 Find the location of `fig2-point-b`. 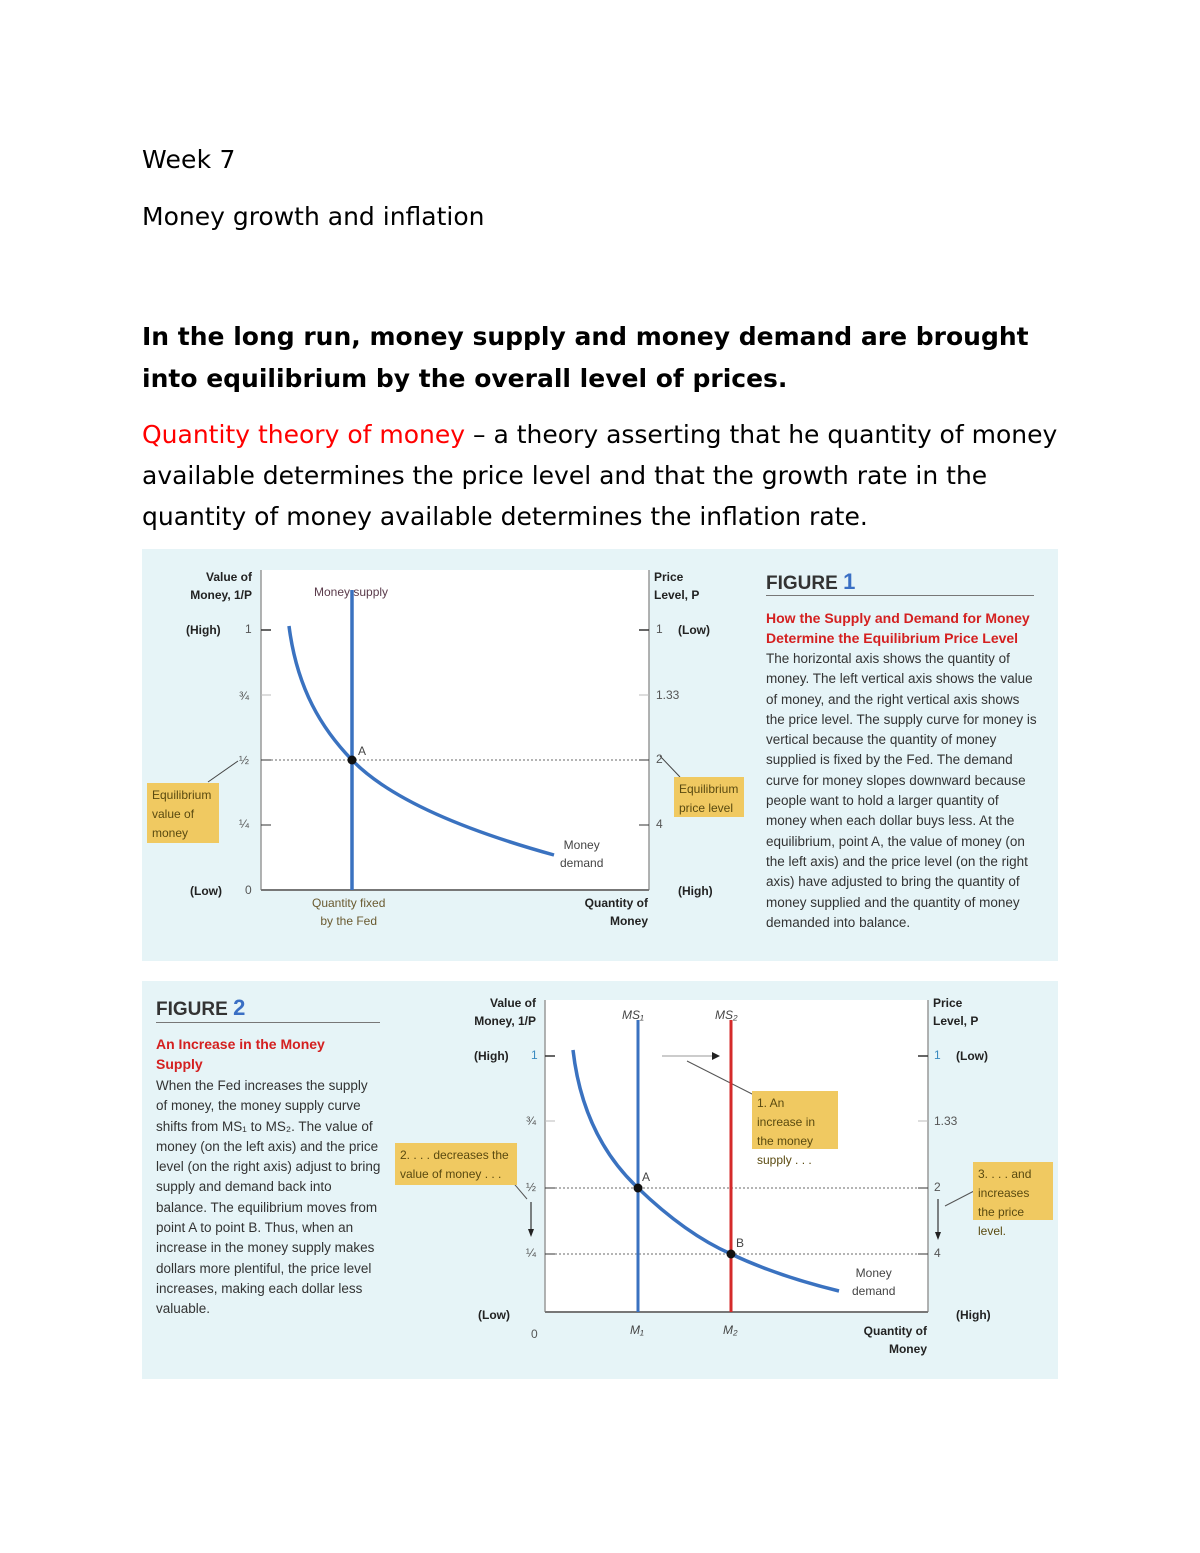

fig2-point-b is located at coordinates (731, 1254).